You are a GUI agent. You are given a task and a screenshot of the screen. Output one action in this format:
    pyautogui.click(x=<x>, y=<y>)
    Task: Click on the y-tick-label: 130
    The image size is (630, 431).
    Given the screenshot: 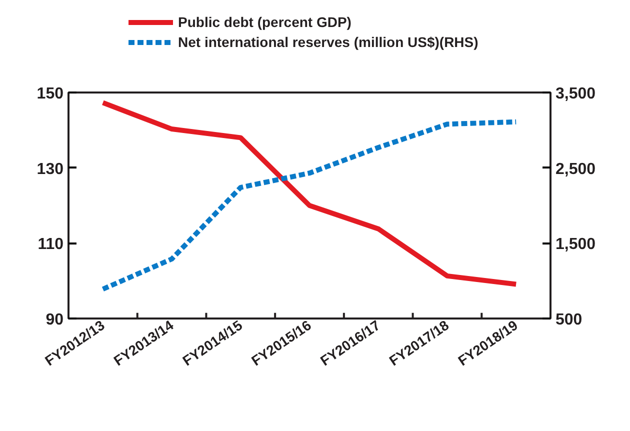 What is the action you would take?
    pyautogui.click(x=50, y=169)
    